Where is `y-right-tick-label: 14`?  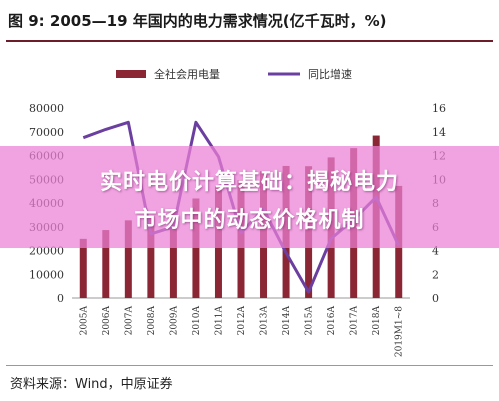
y-right-tick-label: 14 is located at coordinates (439, 132).